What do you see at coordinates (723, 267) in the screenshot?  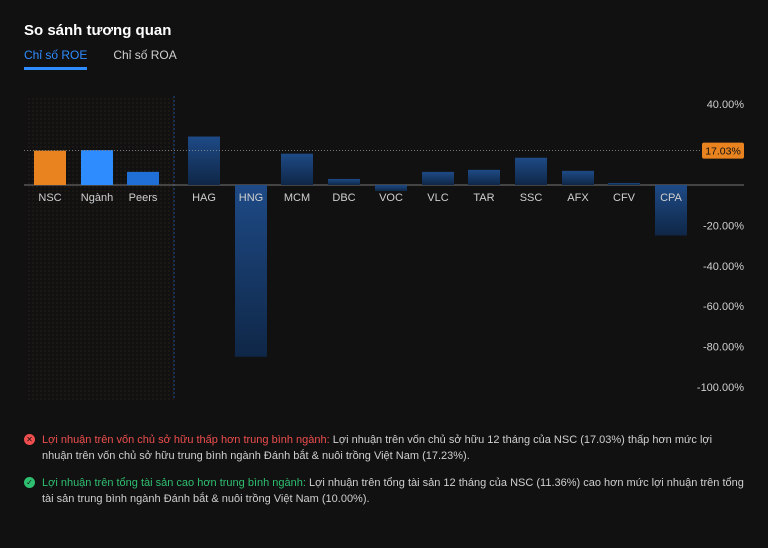 I see `y-tick-label: -40.00%` at bounding box center [723, 267].